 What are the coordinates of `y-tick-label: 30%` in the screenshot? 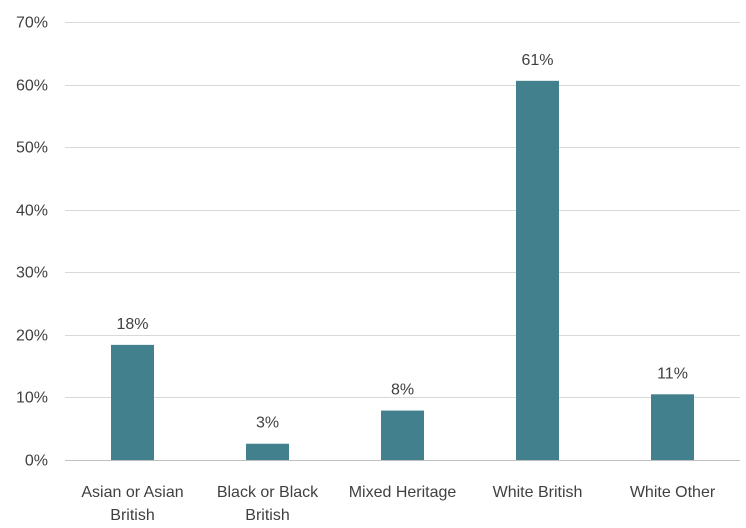 It's located at (32, 273).